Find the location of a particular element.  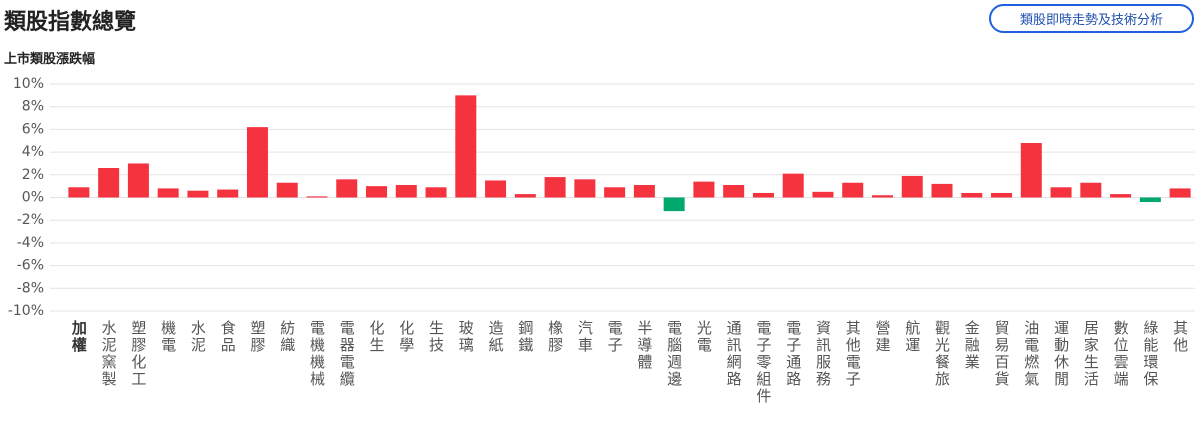

analysis-button: 類股即時走勢及技術分析 is located at coordinates (1091, 18).